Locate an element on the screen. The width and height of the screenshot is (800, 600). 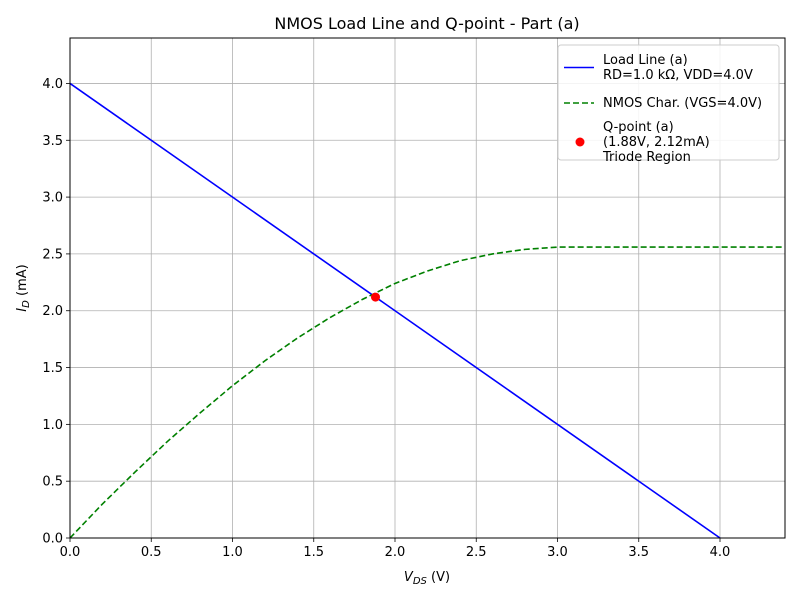
x-axis-label: VDS (V) is located at coordinates (427, 578).